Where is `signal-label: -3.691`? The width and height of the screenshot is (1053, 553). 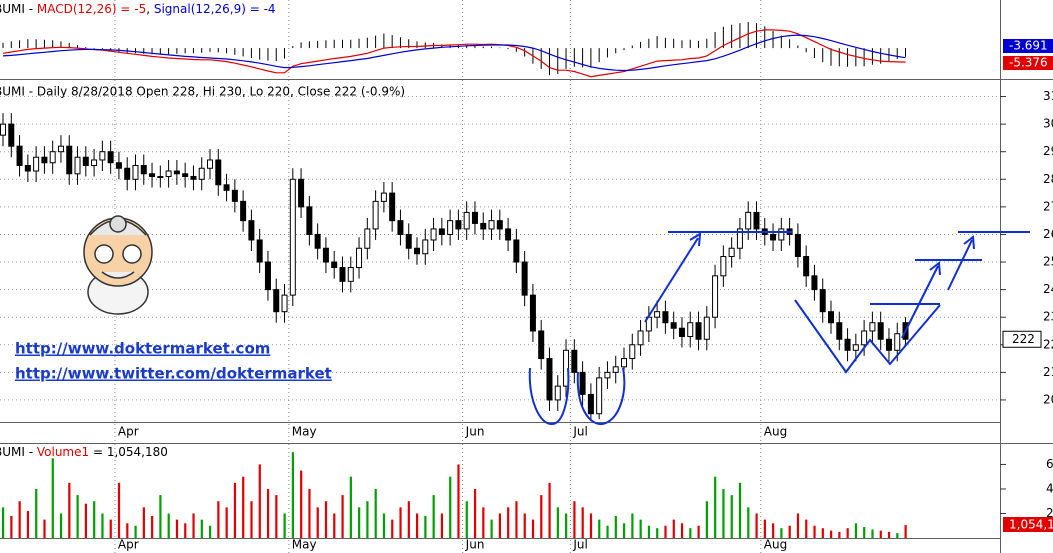
signal-label: -3.691 is located at coordinates (1028, 46).